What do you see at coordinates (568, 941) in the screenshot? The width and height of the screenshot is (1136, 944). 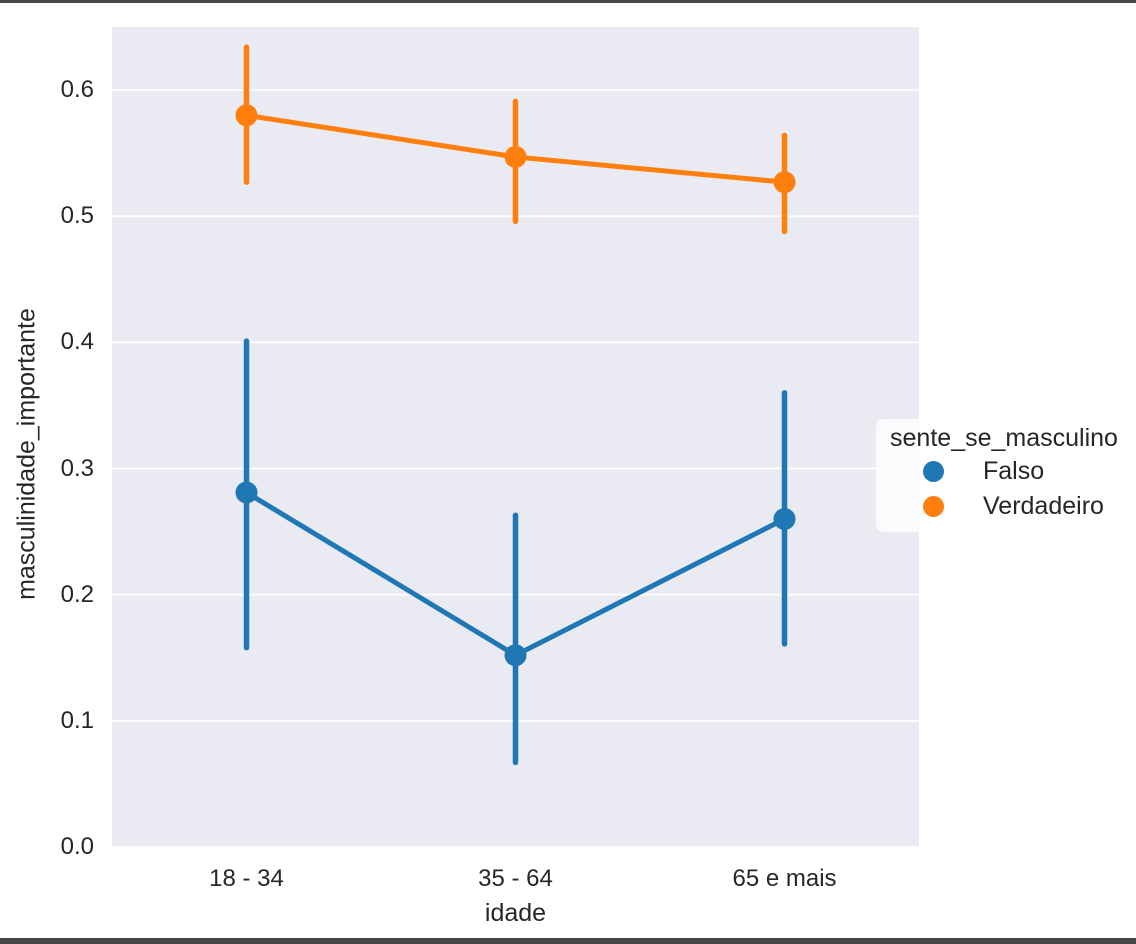 I see `scan-artifact-bottom-edge` at bounding box center [568, 941].